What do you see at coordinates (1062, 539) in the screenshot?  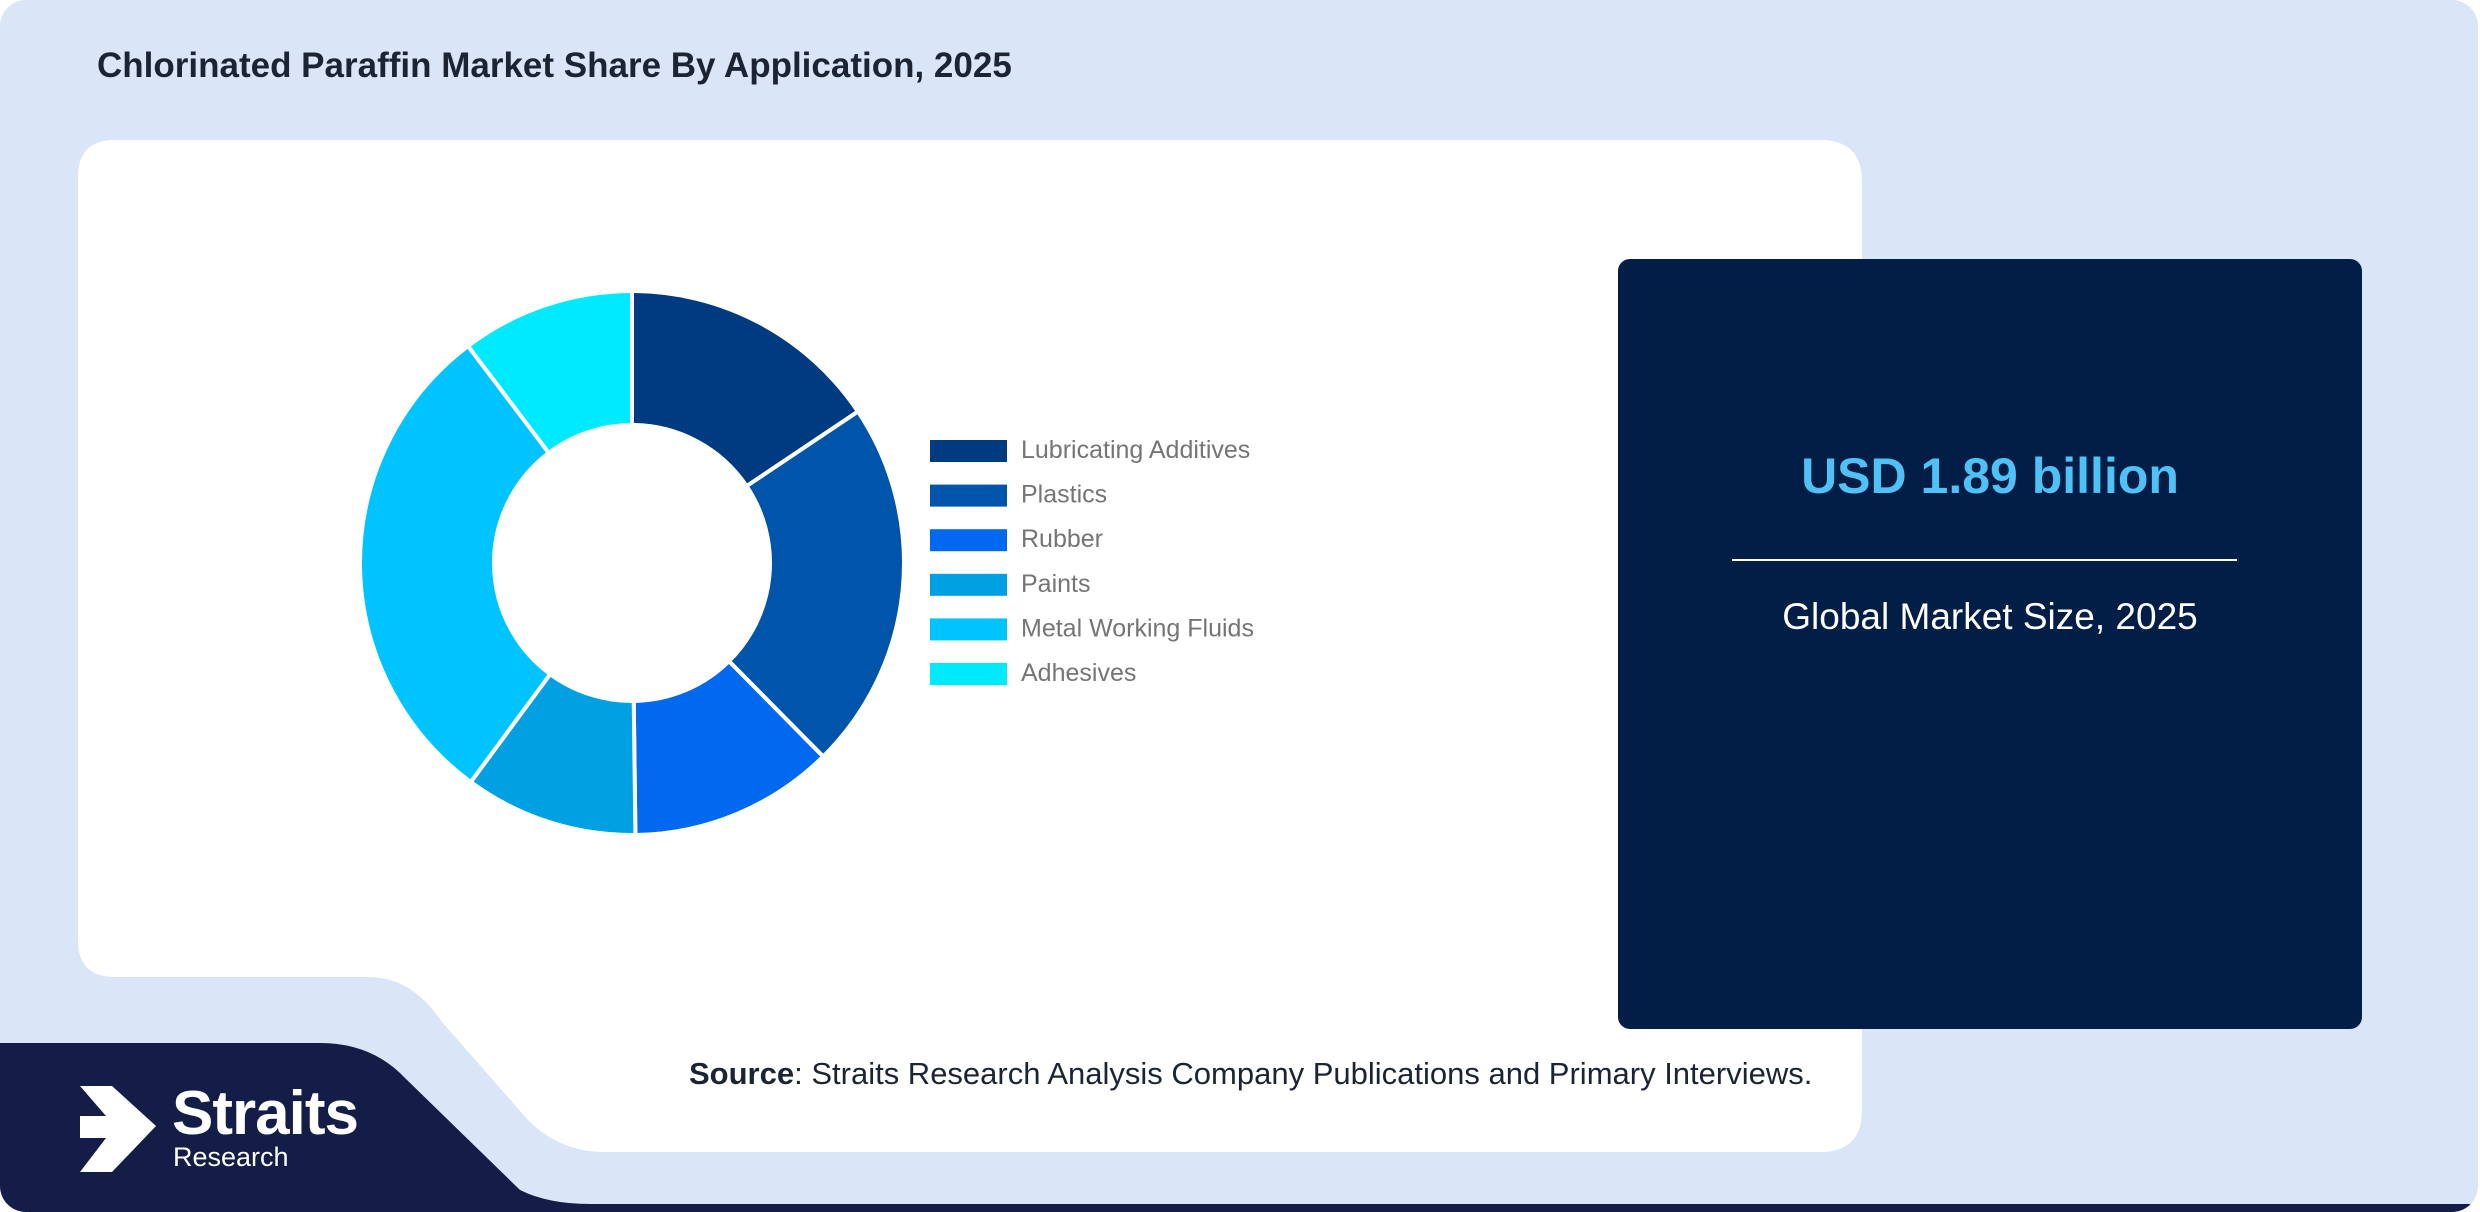 I see `legend-label-3: Rubber` at bounding box center [1062, 539].